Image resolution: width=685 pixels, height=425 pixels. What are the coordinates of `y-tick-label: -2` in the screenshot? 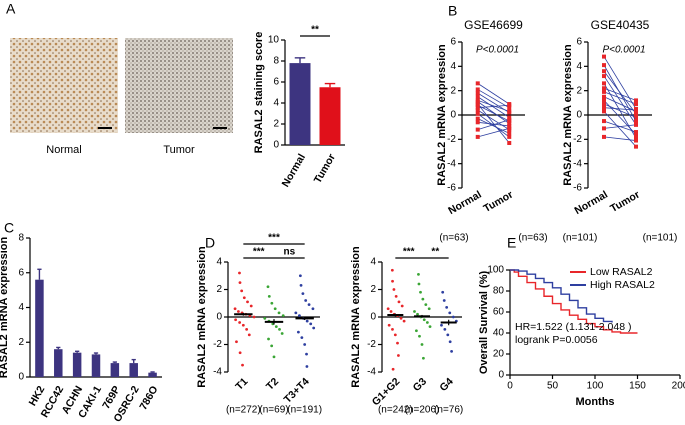 It's located at (217, 344).